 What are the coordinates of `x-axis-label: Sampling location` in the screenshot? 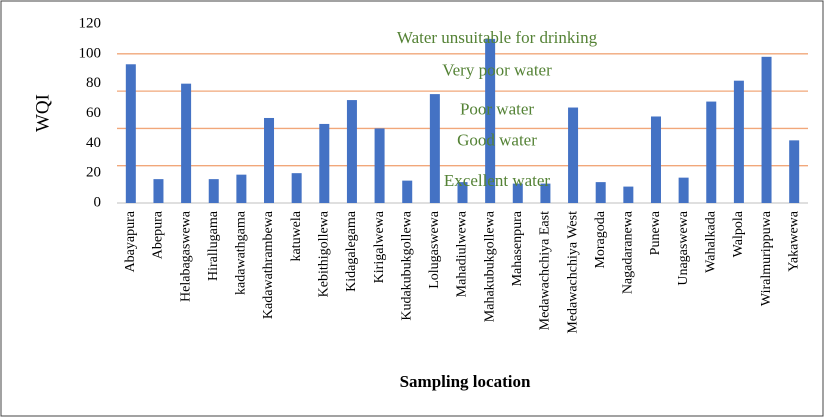 It's located at (465, 381).